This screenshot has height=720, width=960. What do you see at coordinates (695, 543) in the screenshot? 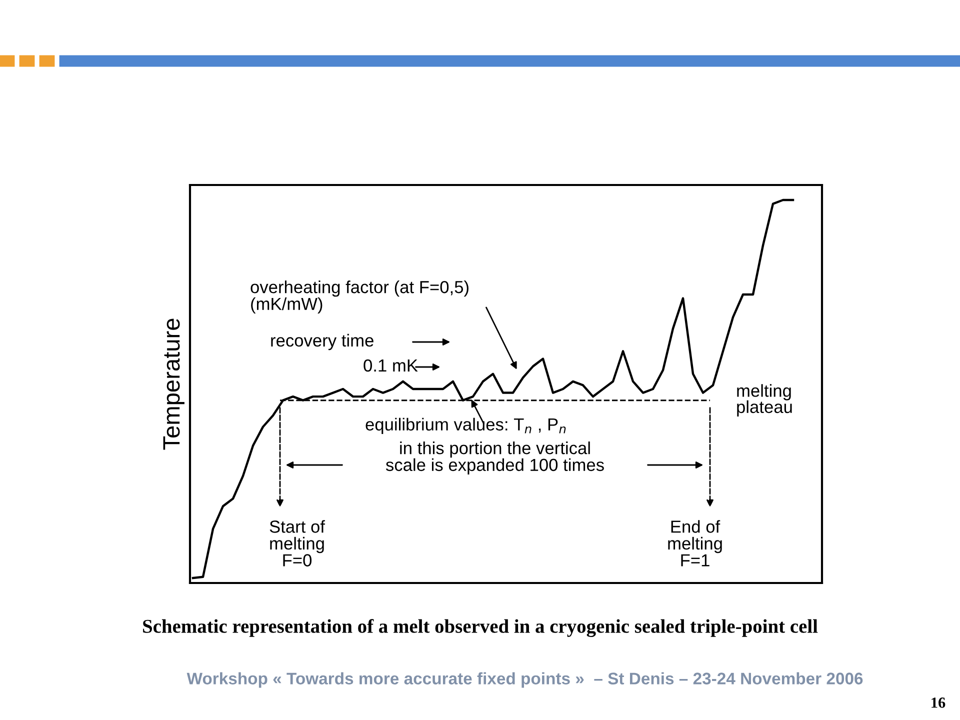
I see `annotation: End of melting F=1` at bounding box center [695, 543].